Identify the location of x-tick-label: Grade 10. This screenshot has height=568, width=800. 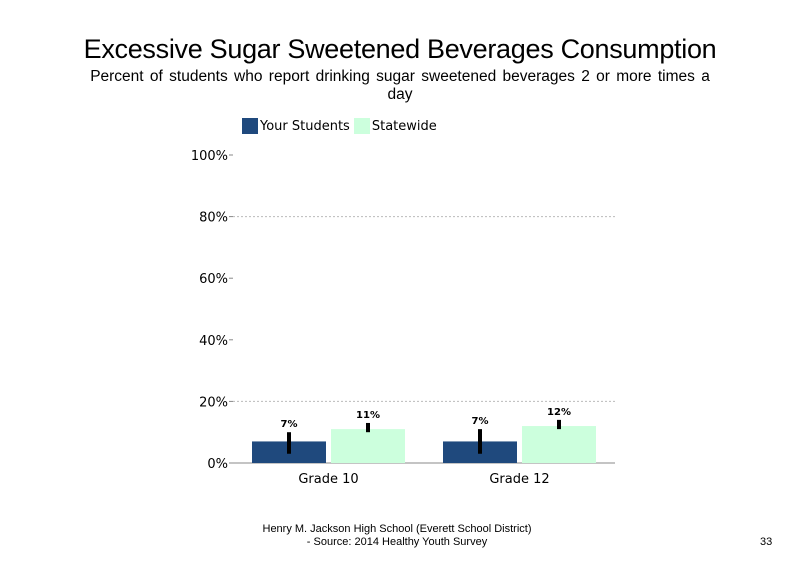
(328, 479).